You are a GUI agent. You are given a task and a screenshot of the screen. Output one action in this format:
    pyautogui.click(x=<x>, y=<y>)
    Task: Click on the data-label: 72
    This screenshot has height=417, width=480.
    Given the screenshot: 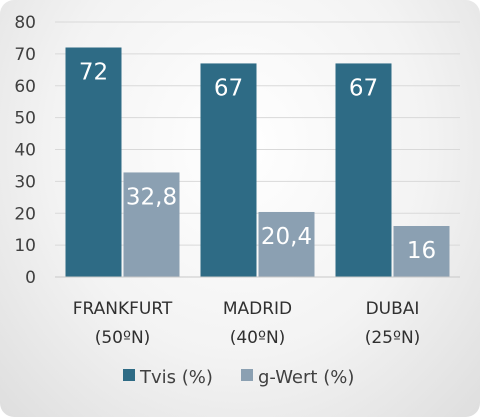 What is the action you would take?
    pyautogui.click(x=93, y=73)
    